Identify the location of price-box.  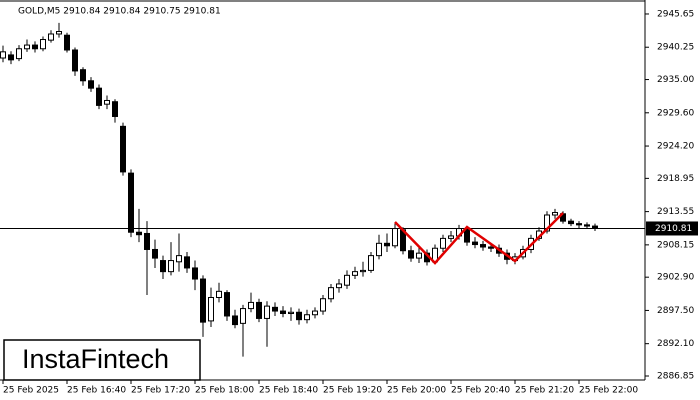
(672, 228).